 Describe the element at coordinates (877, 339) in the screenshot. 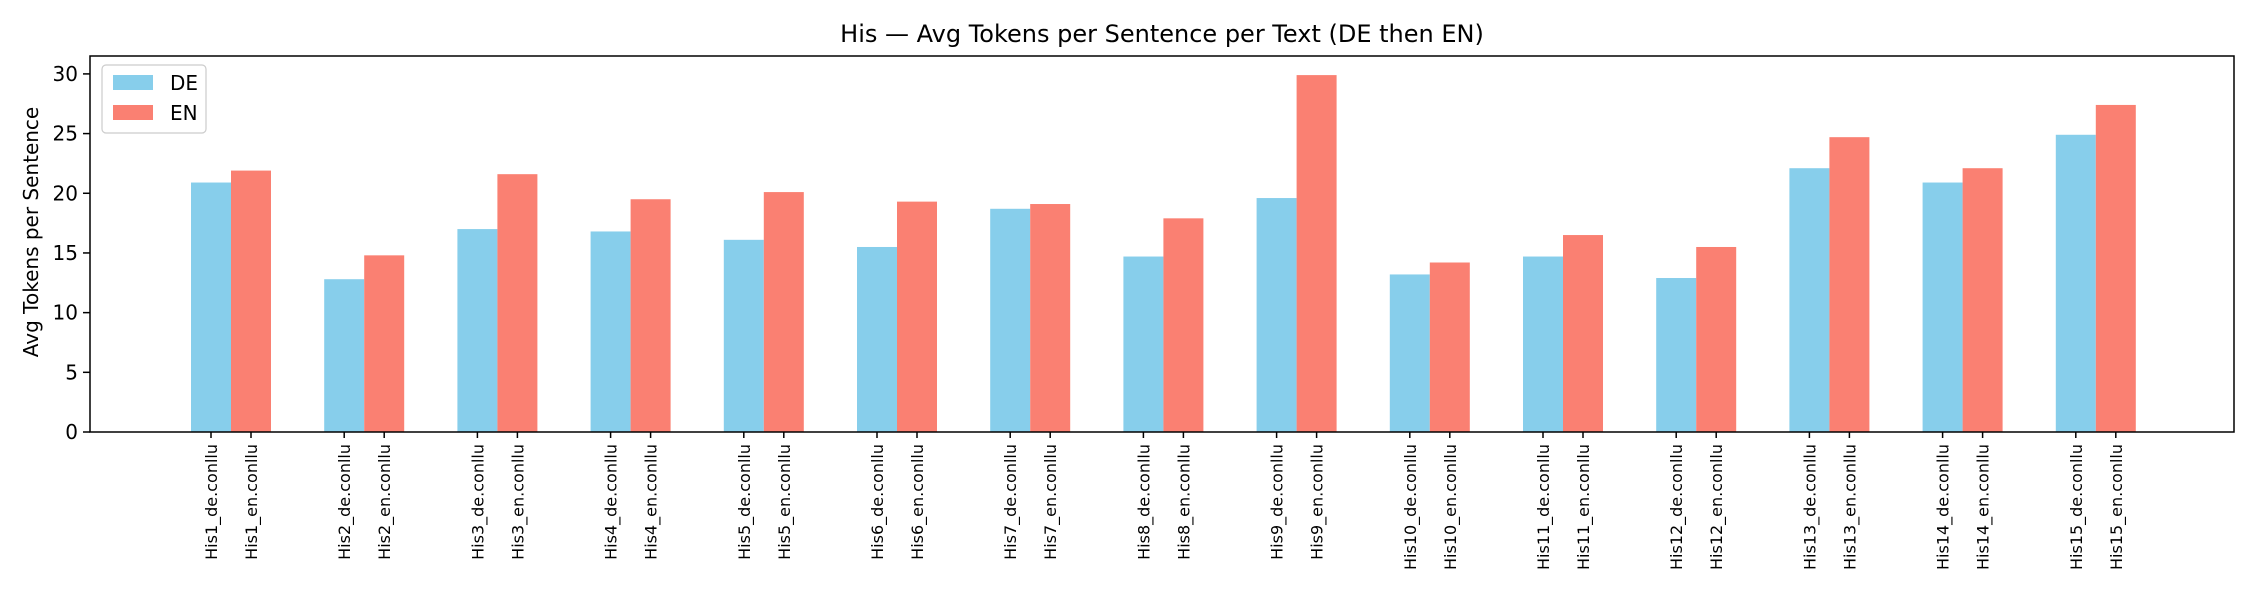

I see `bar-de-his6` at that location.